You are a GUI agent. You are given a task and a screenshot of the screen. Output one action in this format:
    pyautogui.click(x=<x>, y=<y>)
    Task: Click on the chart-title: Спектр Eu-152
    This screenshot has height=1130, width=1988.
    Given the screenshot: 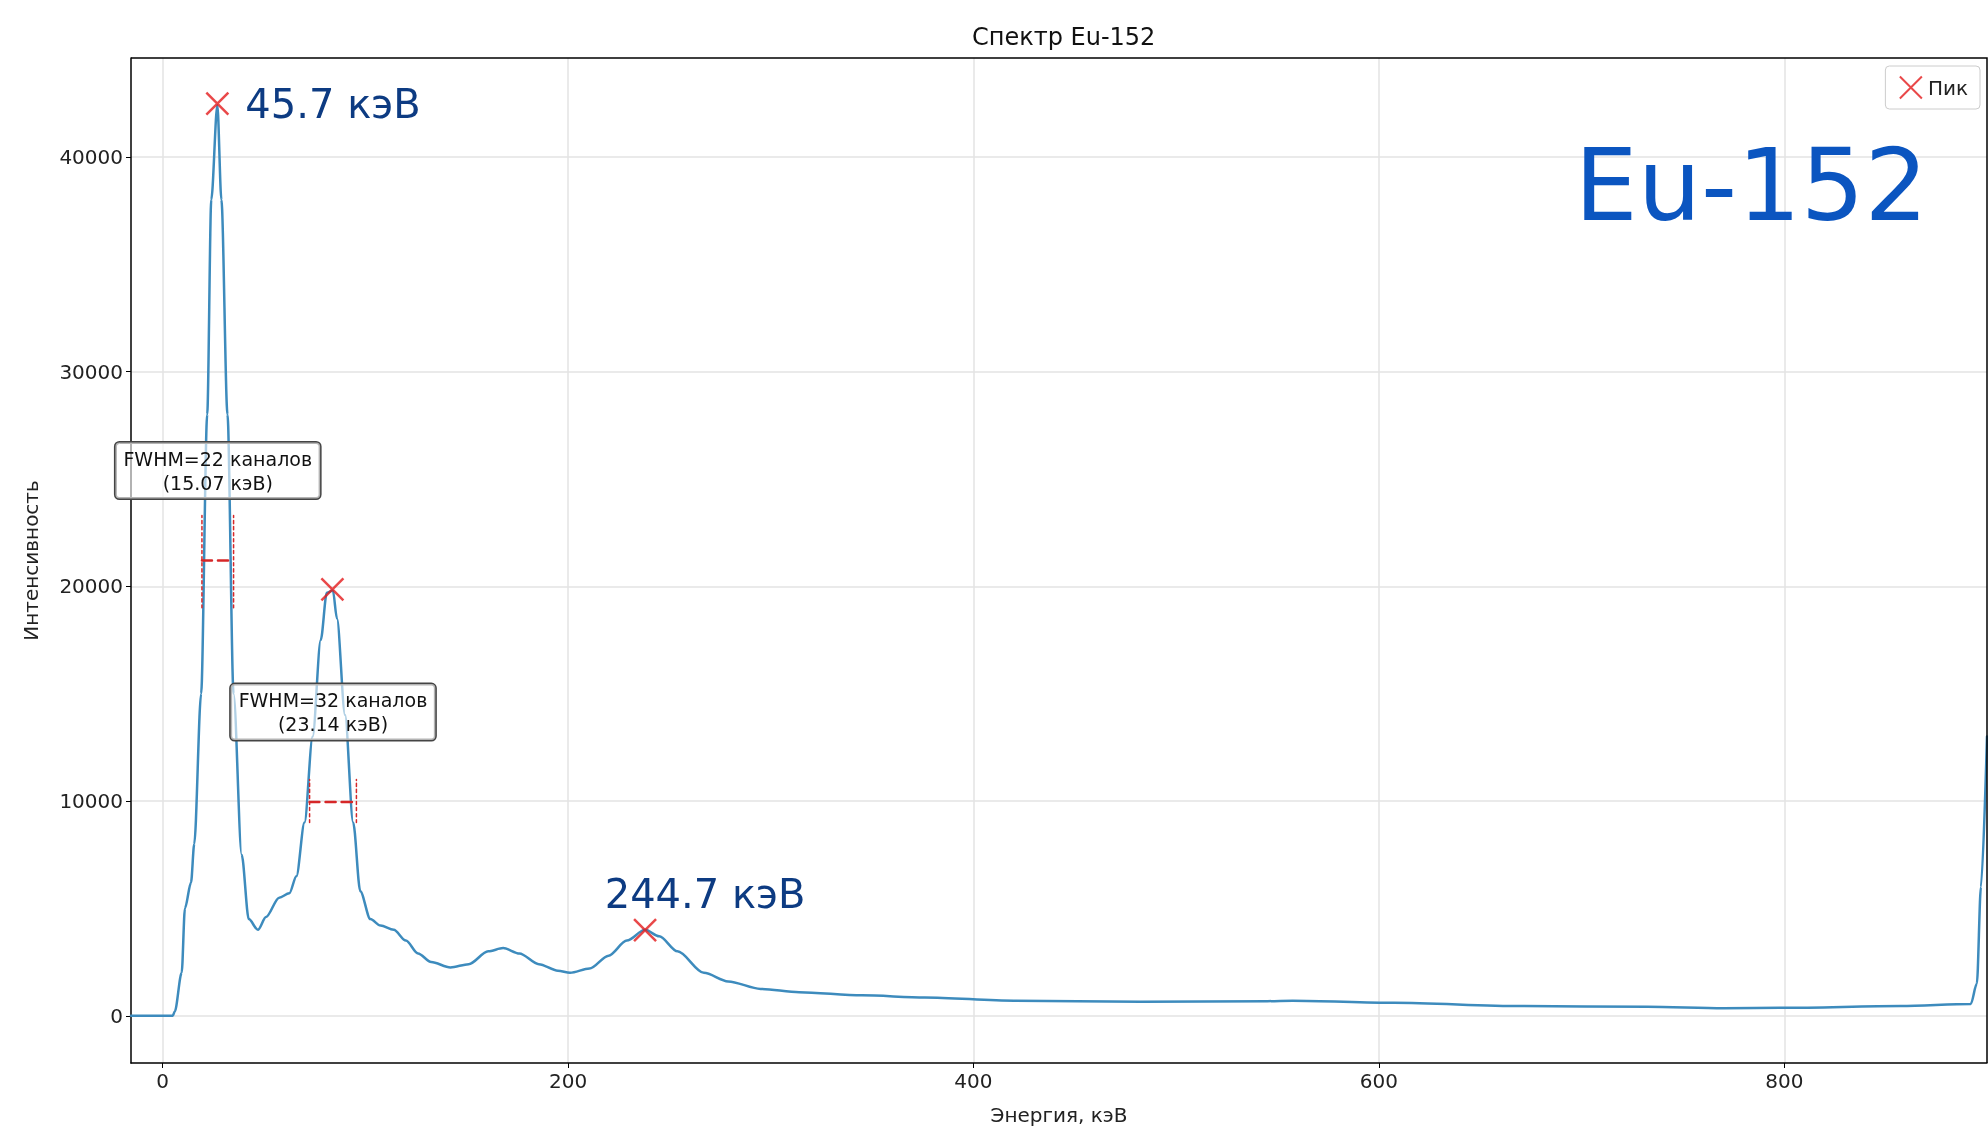 What is the action you would take?
    pyautogui.click(x=1063, y=37)
    